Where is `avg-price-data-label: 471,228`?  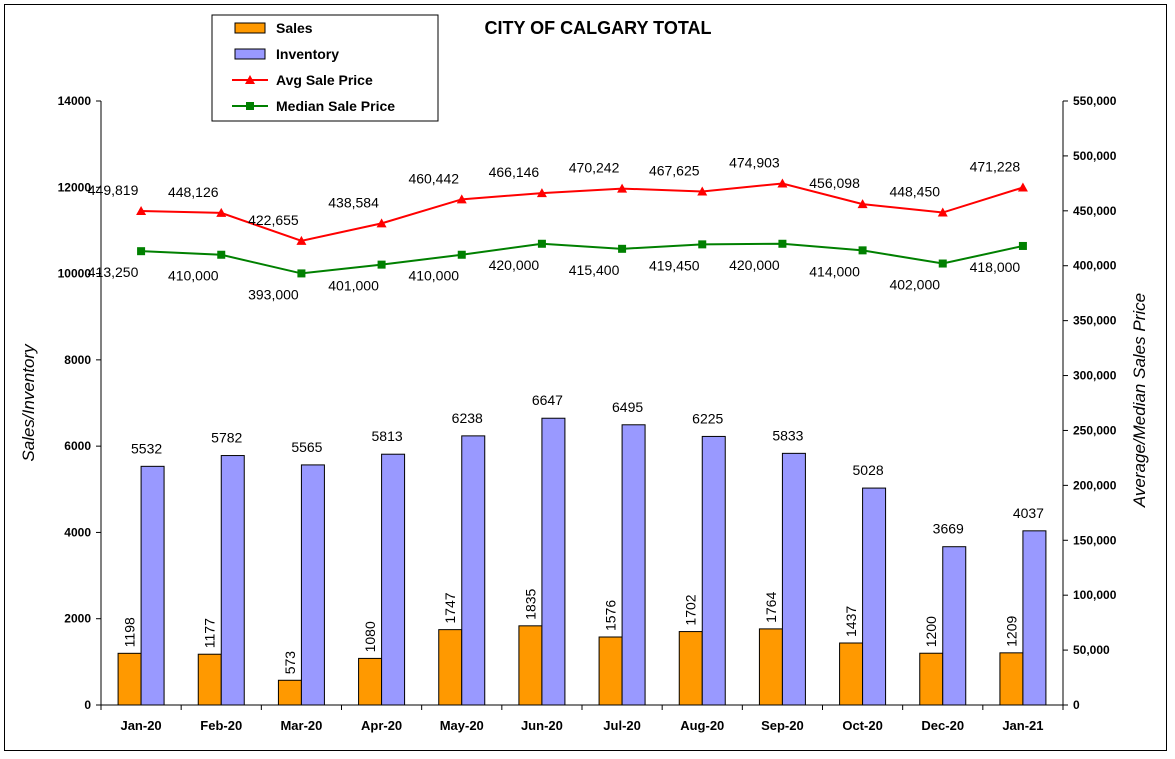 avg-price-data-label: 471,228 is located at coordinates (995, 167).